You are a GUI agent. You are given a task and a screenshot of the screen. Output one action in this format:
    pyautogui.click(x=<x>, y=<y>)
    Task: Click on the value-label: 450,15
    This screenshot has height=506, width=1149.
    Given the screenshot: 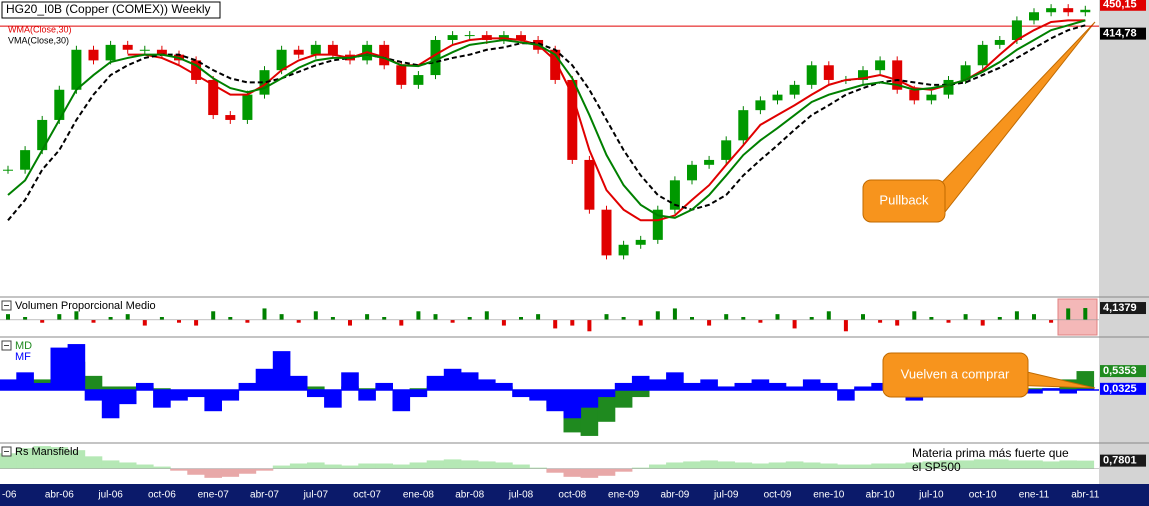 What is the action you would take?
    pyautogui.click(x=1120, y=5)
    